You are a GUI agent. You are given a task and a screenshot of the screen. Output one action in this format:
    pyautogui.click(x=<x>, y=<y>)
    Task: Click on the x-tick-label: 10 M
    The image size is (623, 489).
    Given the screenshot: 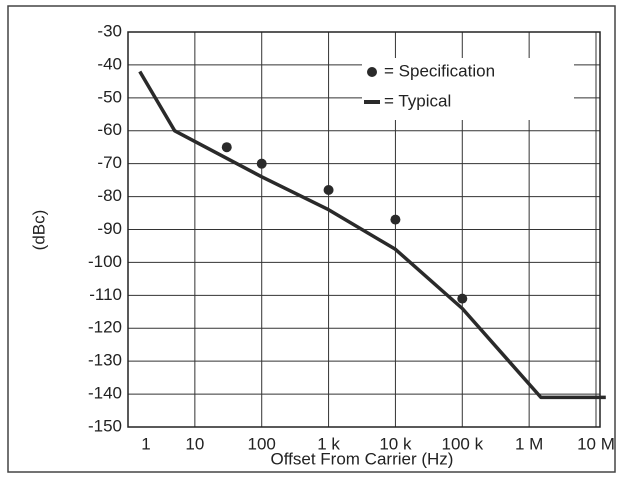 What is the action you would take?
    pyautogui.click(x=596, y=443)
    